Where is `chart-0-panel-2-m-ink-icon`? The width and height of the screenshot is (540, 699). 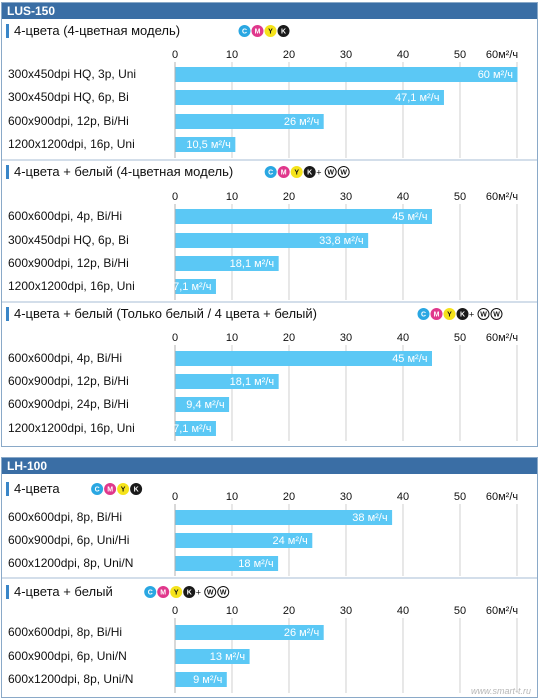
chart-0-panel-2-m-ink-icon is located at coordinates (436, 314).